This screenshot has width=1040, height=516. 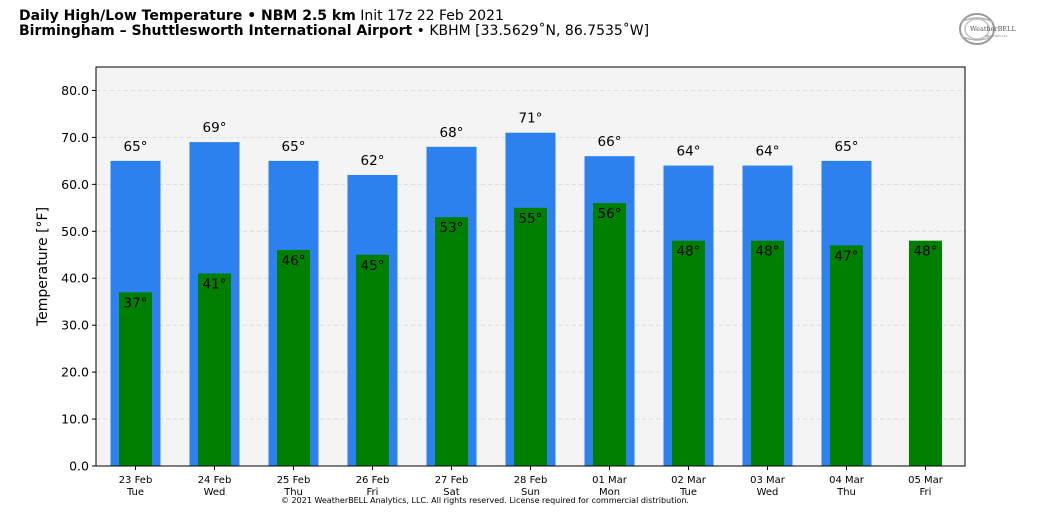 What do you see at coordinates (373, 266) in the screenshot?
I see `low-temp-label: 45°` at bounding box center [373, 266].